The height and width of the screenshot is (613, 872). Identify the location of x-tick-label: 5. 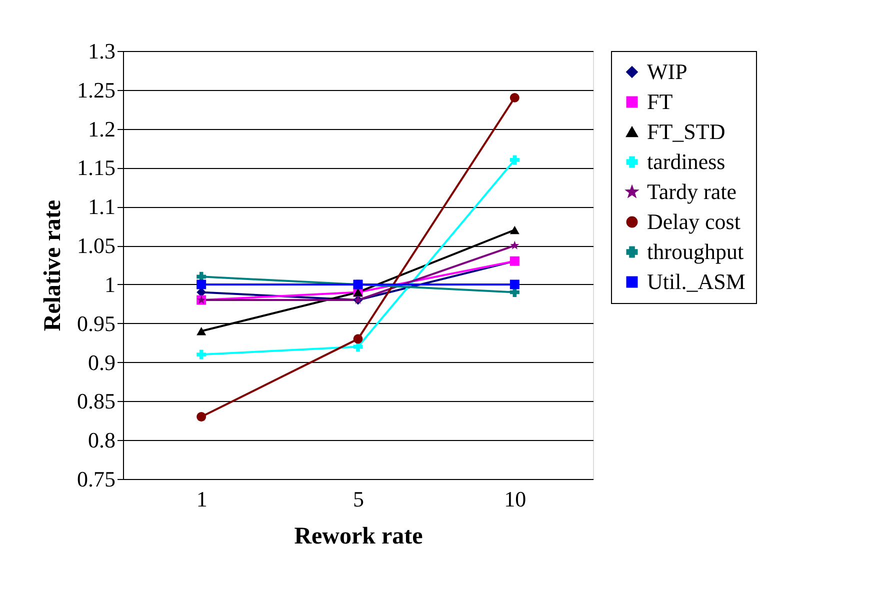
(358, 499).